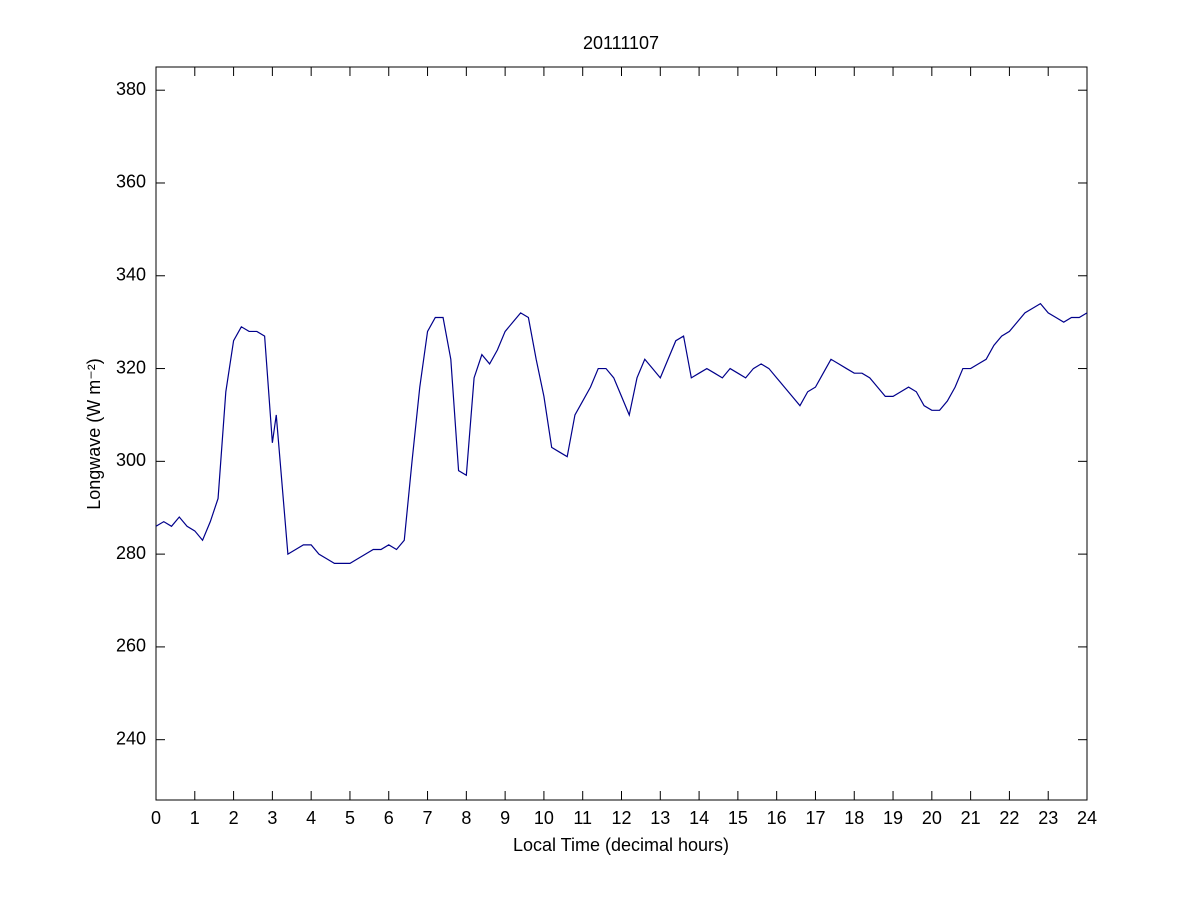 The width and height of the screenshot is (1201, 900). What do you see at coordinates (131, 553) in the screenshot?
I see `y-tick-label: 280` at bounding box center [131, 553].